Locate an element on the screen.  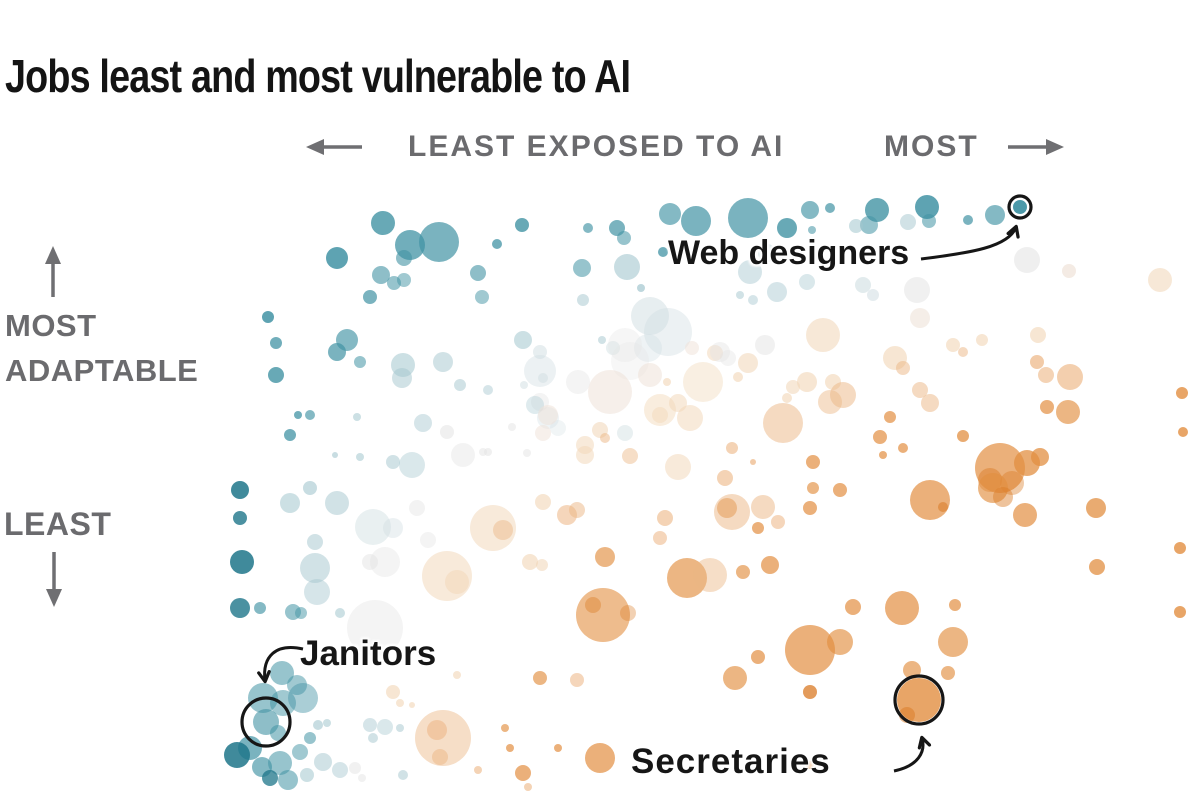
annotation-label-janitors: Janitors is located at coordinates (368, 653).